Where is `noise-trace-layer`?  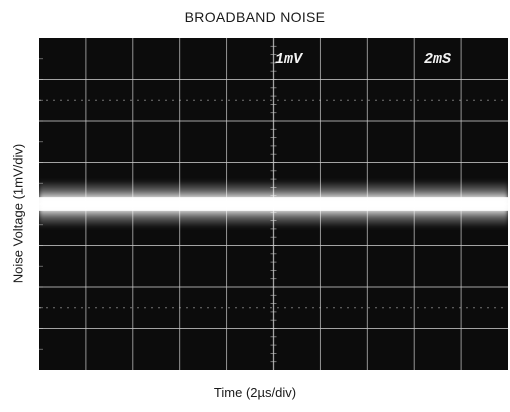
noise-trace-layer is located at coordinates (273, 204).